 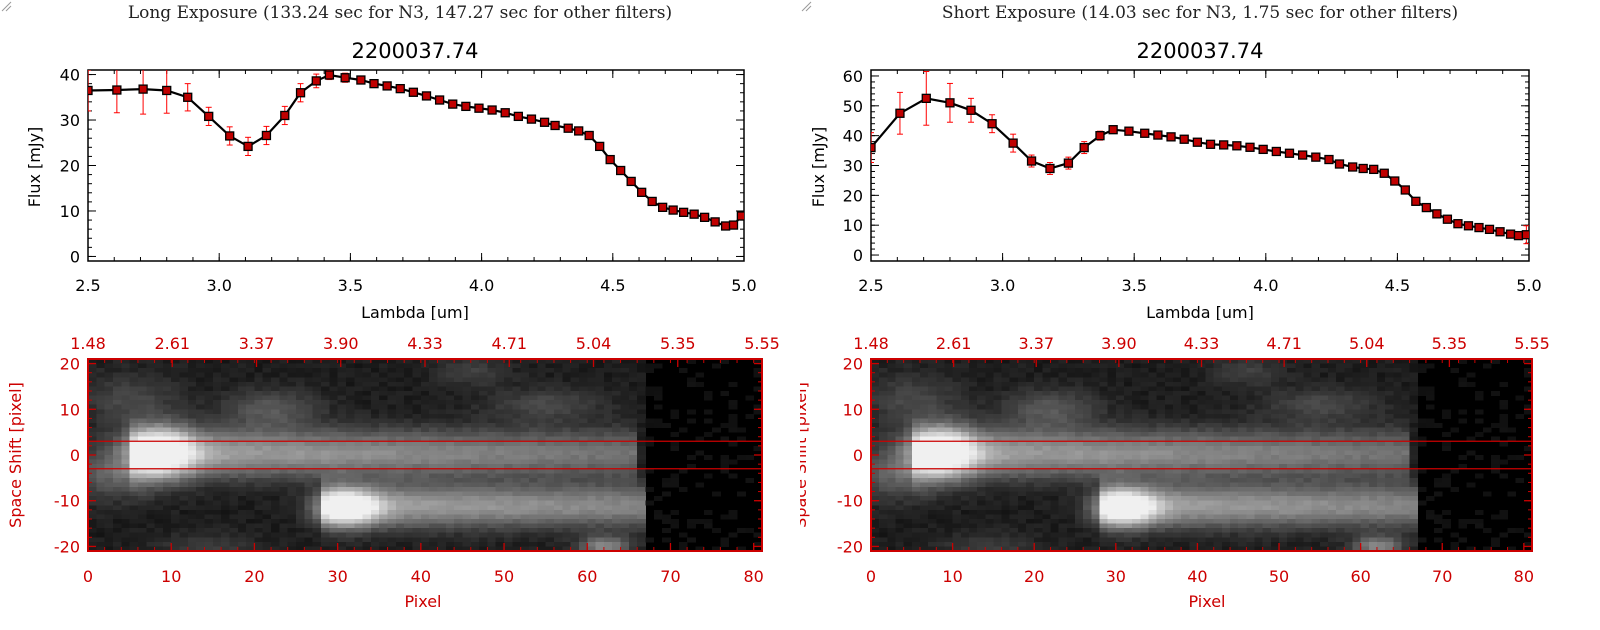 What do you see at coordinates (1265, 285) in the screenshot?
I see `x-tick-label: 4.0` at bounding box center [1265, 285].